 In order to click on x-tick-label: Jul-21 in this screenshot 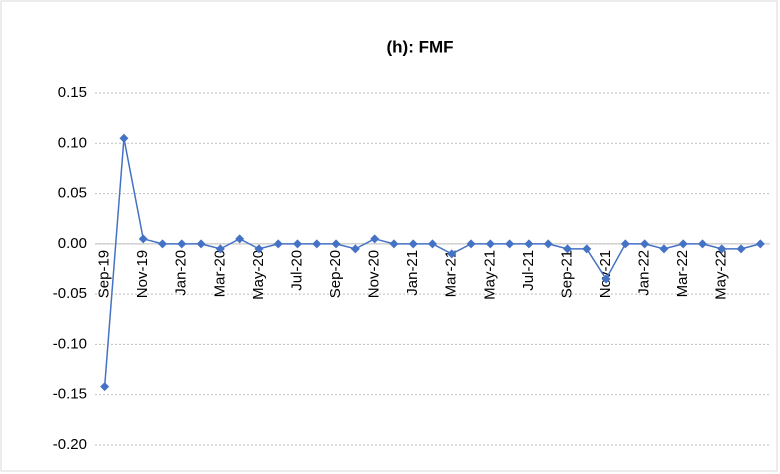, I will do `click(528, 270)`.